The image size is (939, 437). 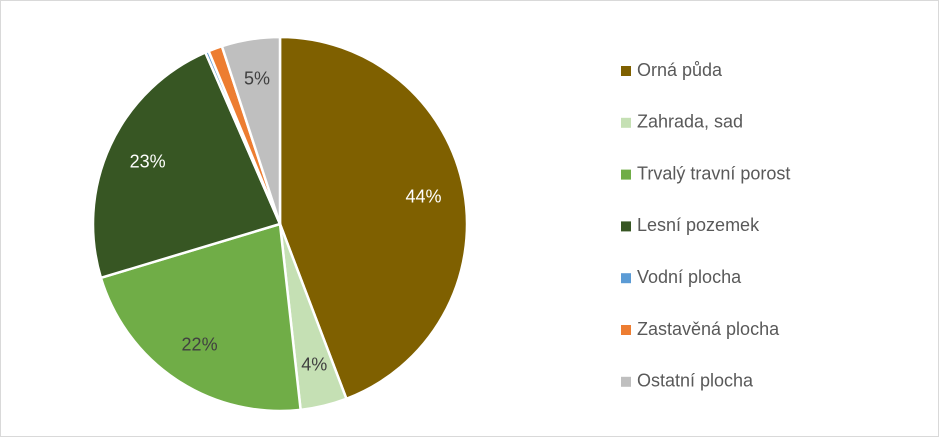 What do you see at coordinates (708, 329) in the screenshot?
I see `legend-label: Zastavěná plocha` at bounding box center [708, 329].